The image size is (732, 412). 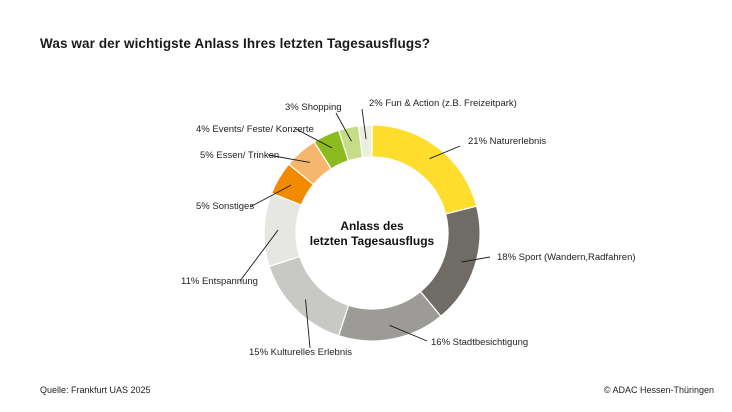 I want to click on source-note: Quelle: Frankfurt UAS 2025, so click(x=95, y=390).